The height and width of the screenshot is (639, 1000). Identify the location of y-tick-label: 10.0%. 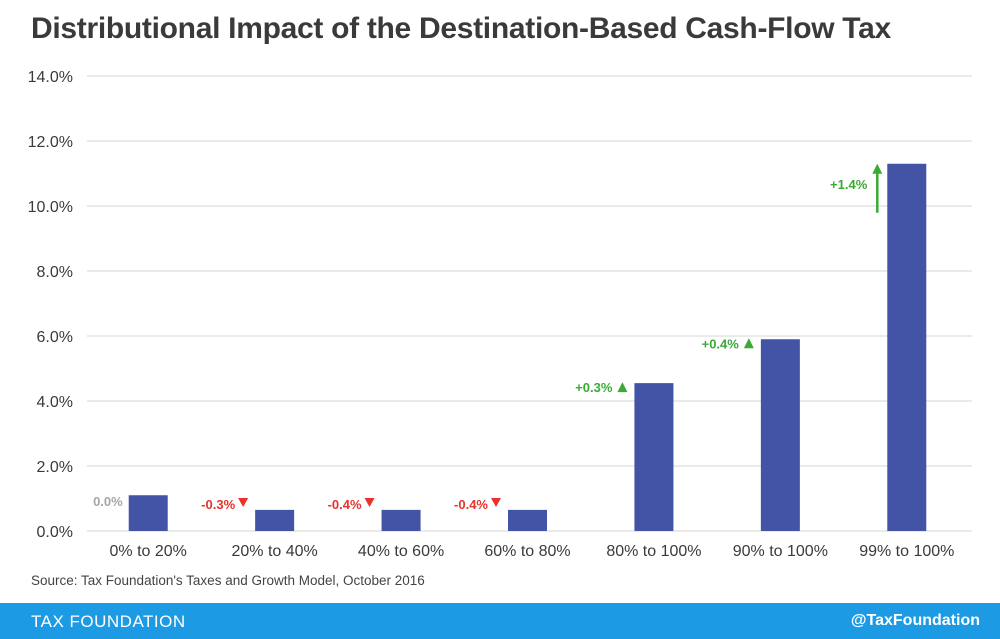
(50, 207).